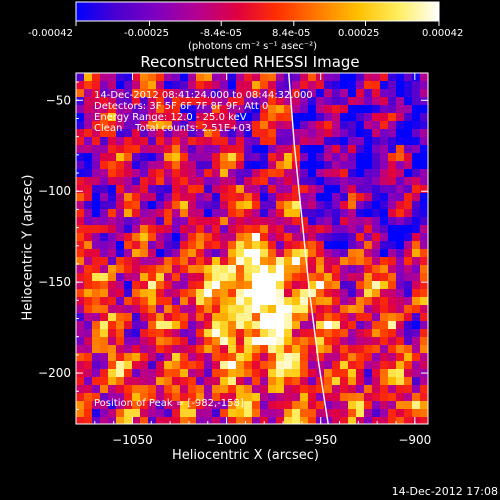 This screenshot has width=500, height=500. I want to click on y-axis-label: Heliocentric Y (arcsec), so click(28, 247).